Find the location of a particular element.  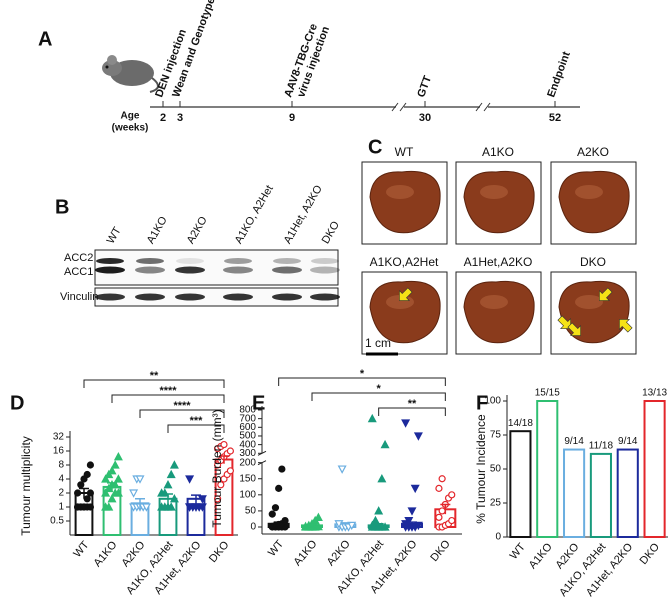

band-label: ACC2 is located at coordinates (78, 258).